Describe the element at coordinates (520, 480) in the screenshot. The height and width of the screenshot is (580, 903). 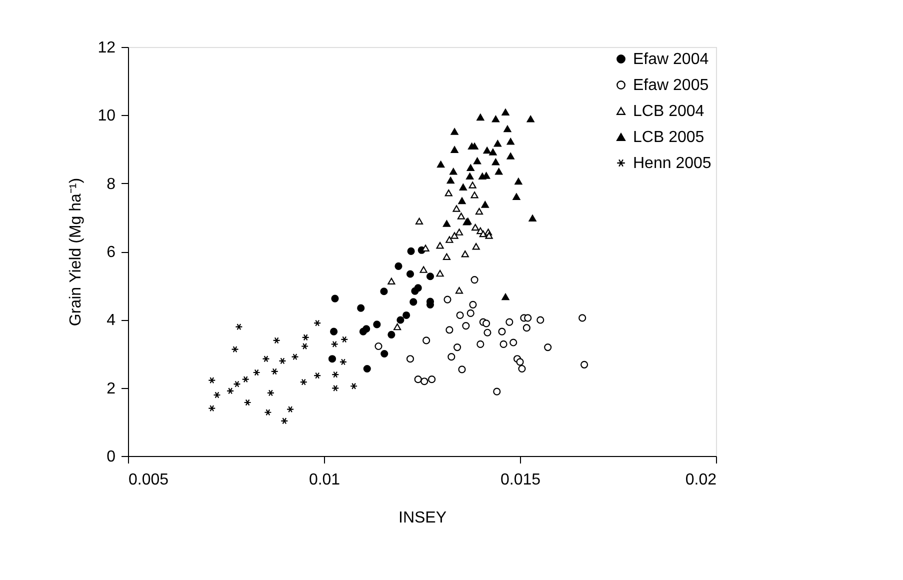
I see `x-tick-label: 0.015` at that location.